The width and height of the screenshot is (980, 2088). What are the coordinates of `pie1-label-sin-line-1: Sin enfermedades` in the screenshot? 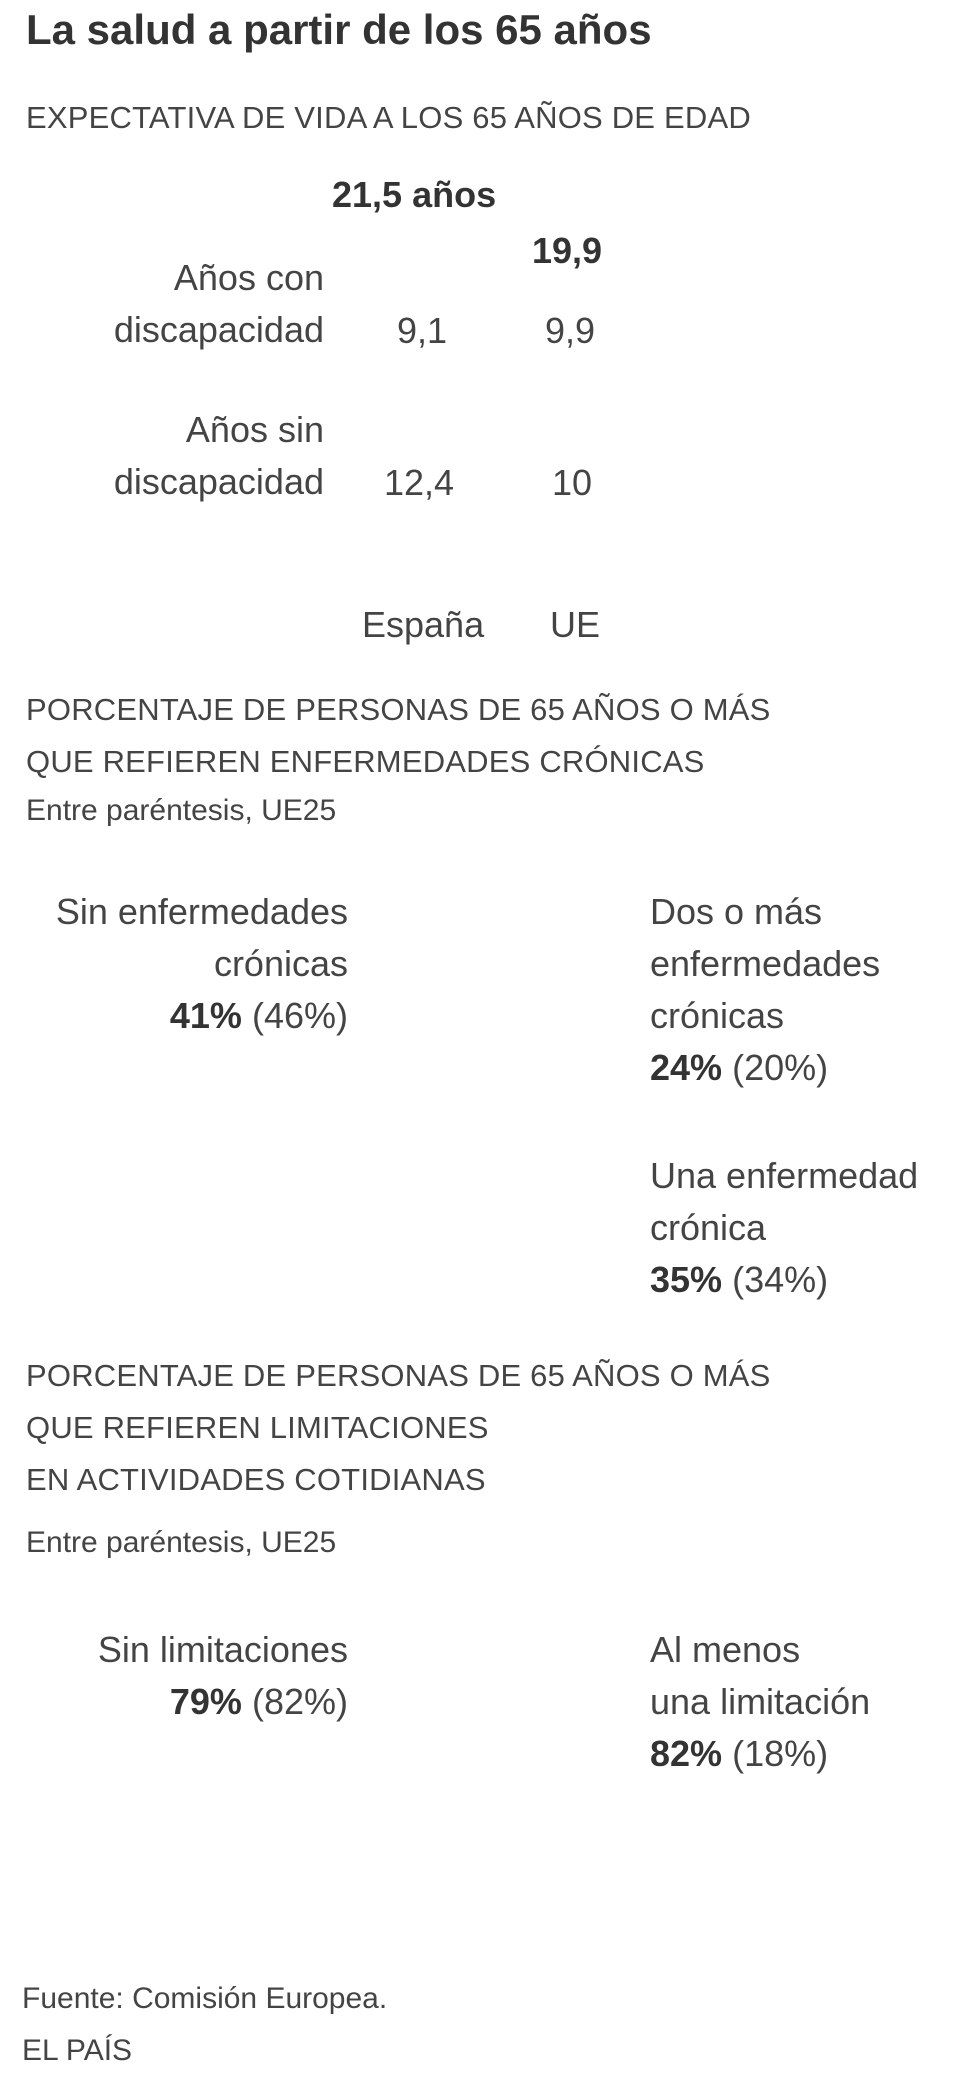 It's located at (202, 912).